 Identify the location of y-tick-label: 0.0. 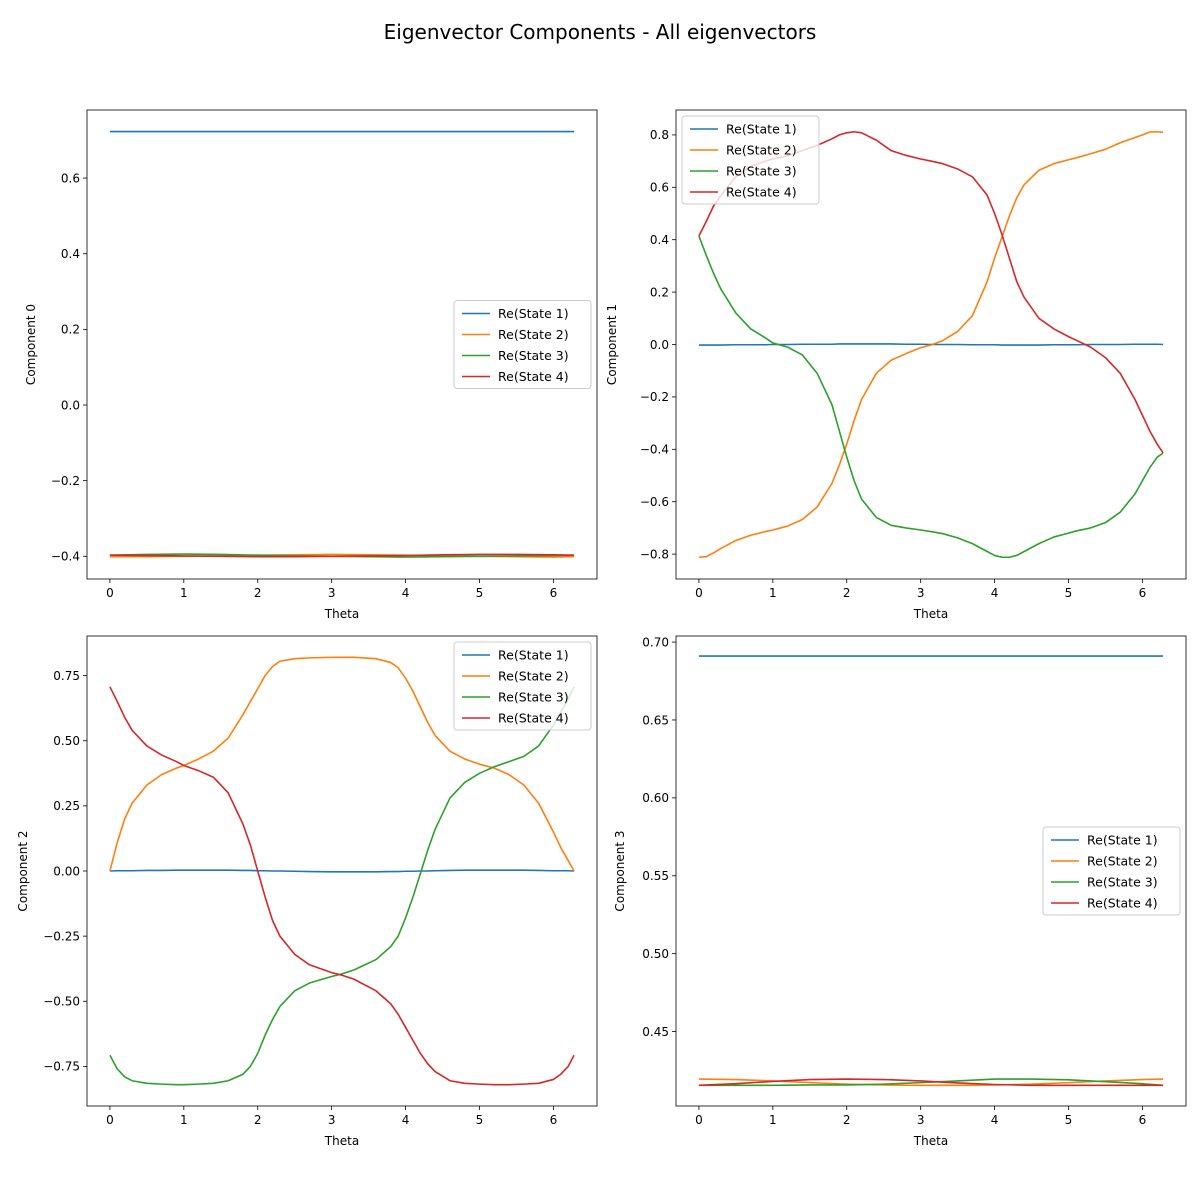
(659, 345).